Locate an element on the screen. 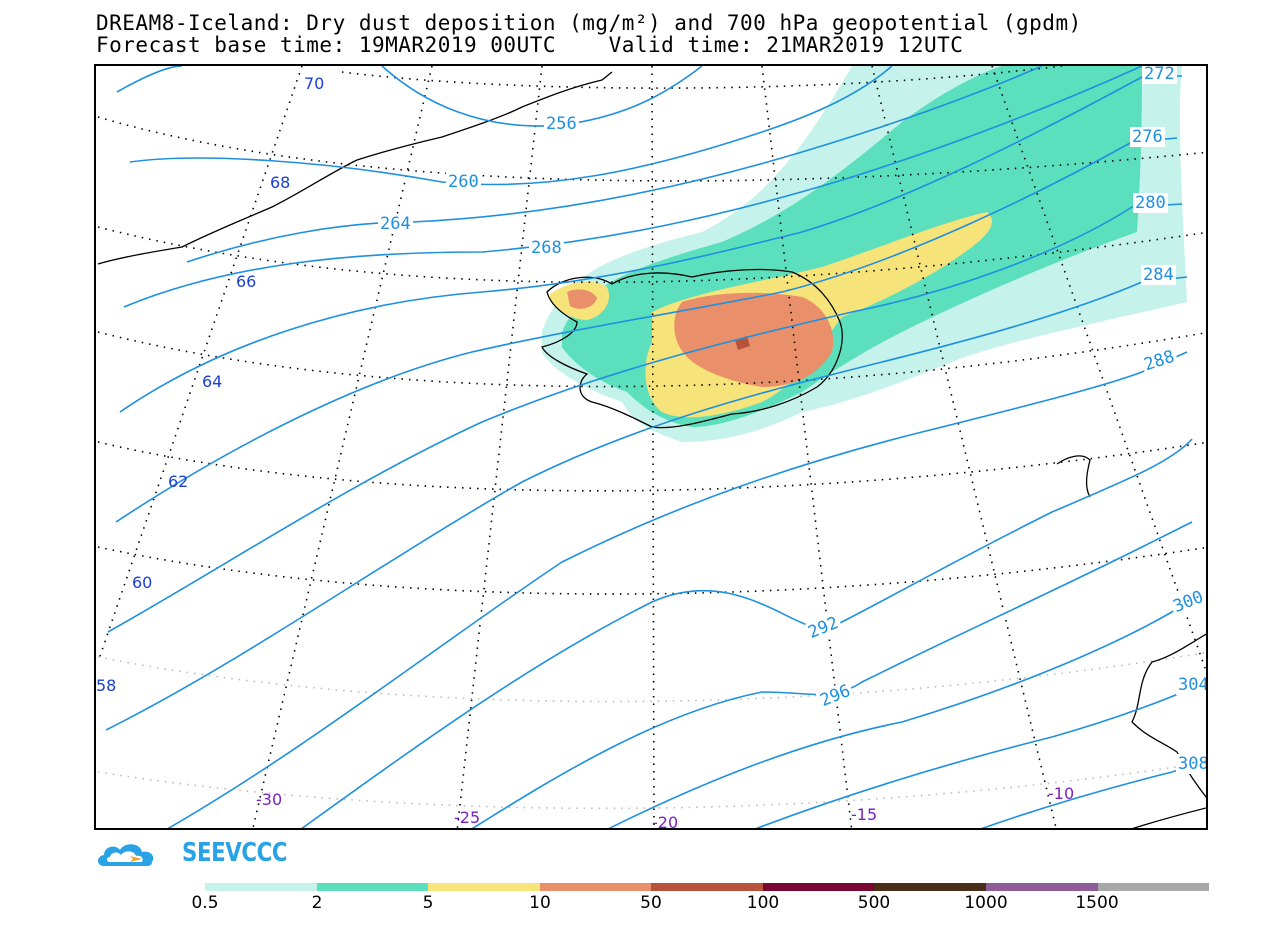 The image size is (1271, 925). contour-label: 256 is located at coordinates (561, 124).